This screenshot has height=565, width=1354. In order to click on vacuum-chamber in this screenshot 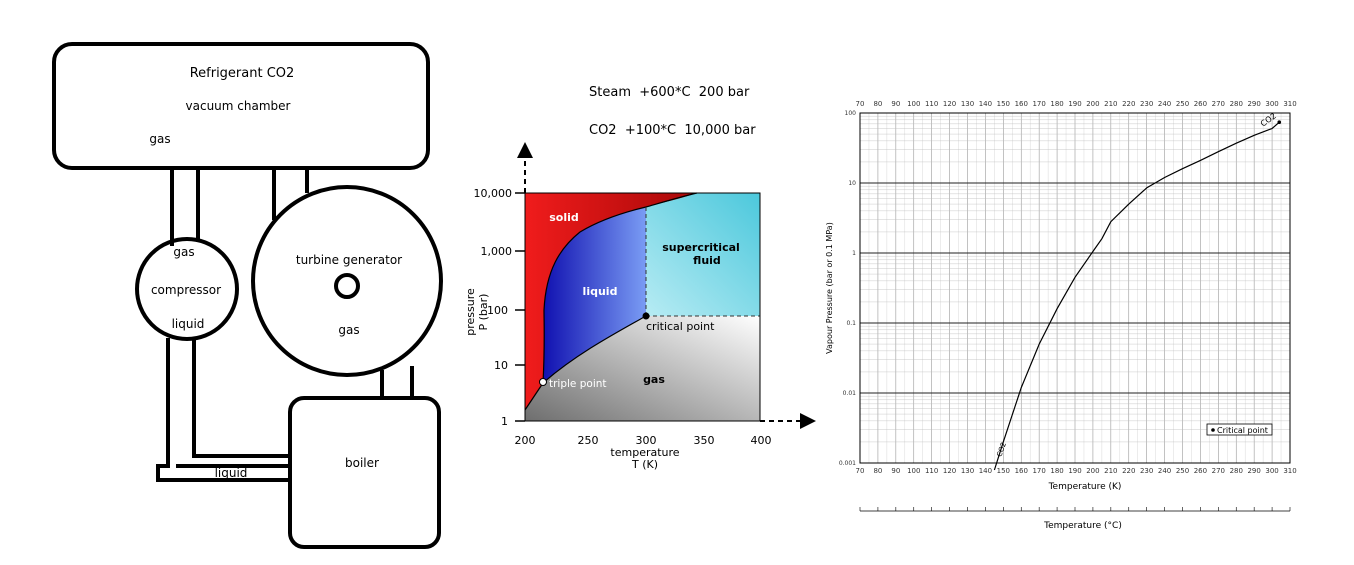, I will do `click(241, 106)`.